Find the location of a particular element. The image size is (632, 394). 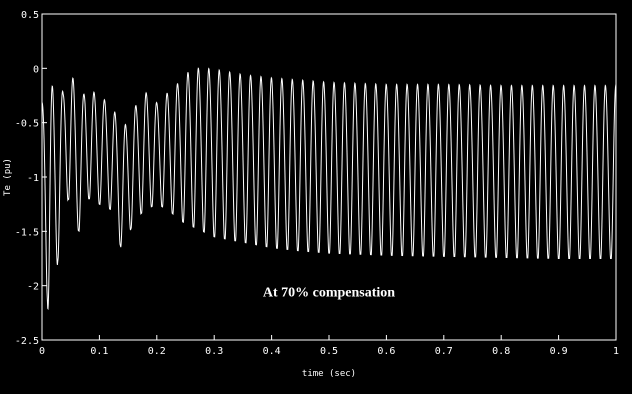

y-tick-label: -0.5 is located at coordinates (27, 124).